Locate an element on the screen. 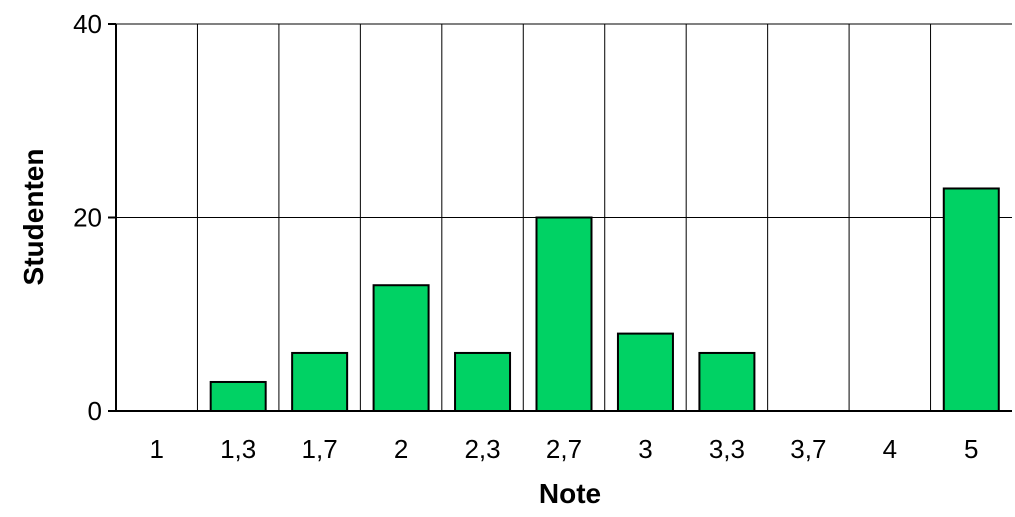  x-tick-label: 3 is located at coordinates (645, 449).